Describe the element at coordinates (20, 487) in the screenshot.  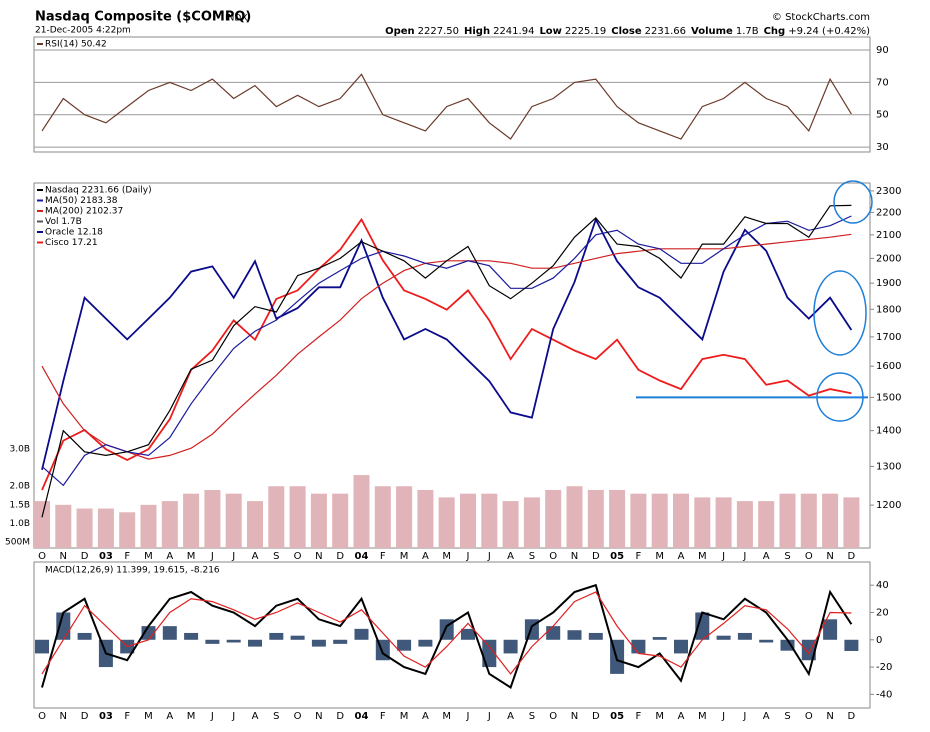
I see `volume-tick-label: 2.0B` at that location.